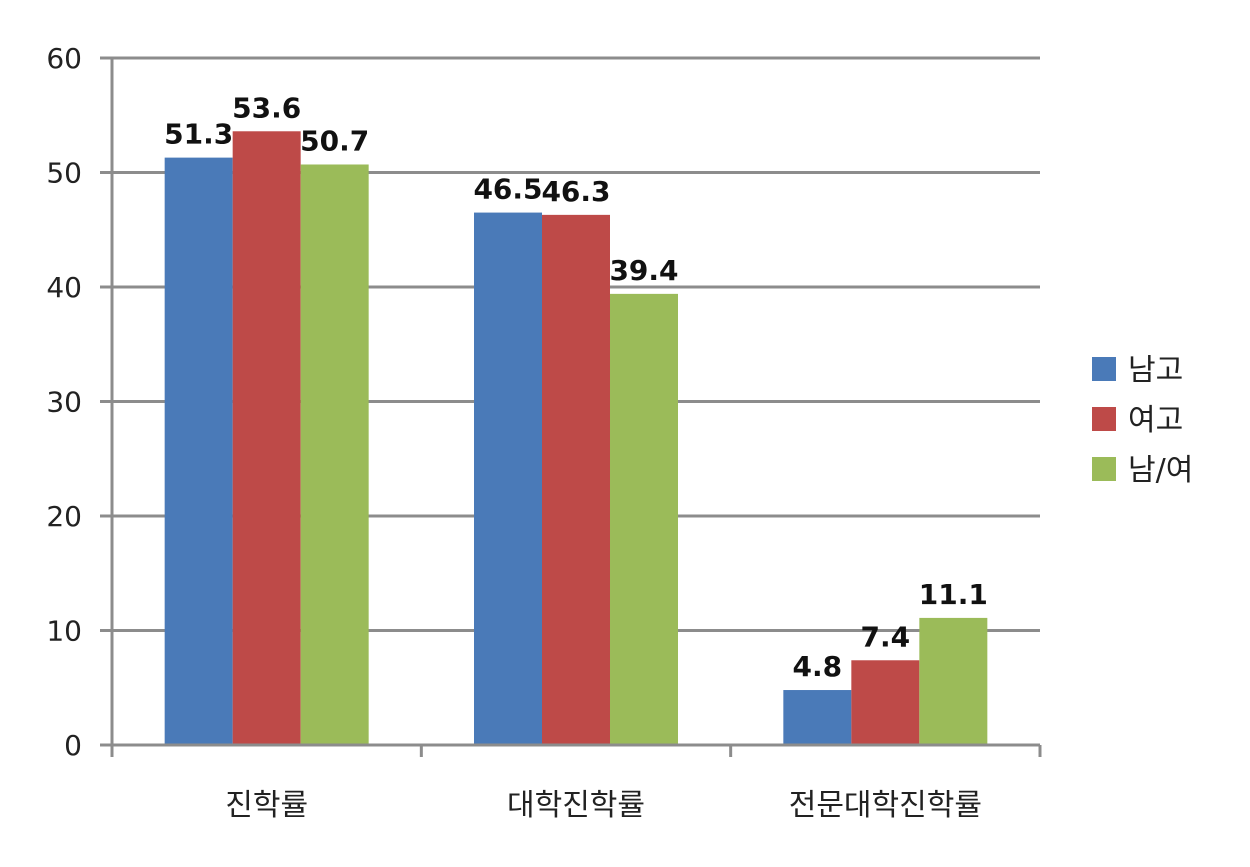 This screenshot has height=867, width=1250. I want to click on x-axis-categories: 진학률 대학진학률 전문대학진학률, so click(603, 805).